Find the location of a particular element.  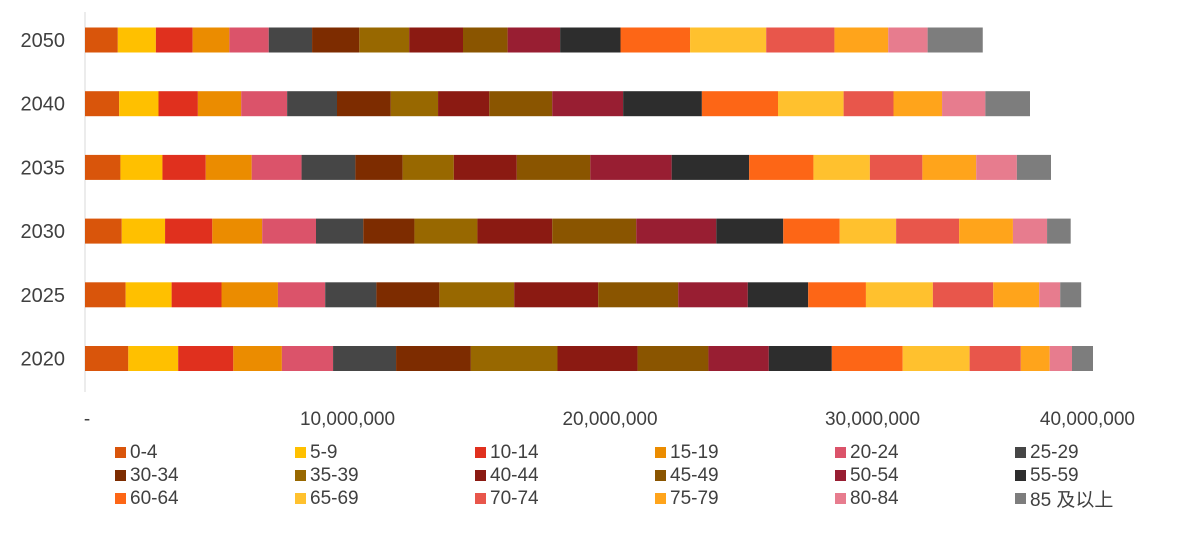

legend-label: 50-54 is located at coordinates (874, 475).